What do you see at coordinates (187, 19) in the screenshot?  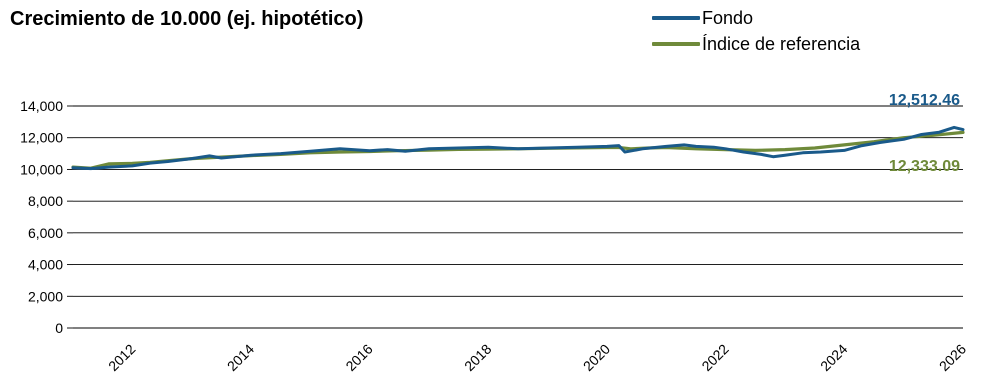 I see `chart-title: Crecimiento de 10.000 (ej. hipotético)` at bounding box center [187, 19].